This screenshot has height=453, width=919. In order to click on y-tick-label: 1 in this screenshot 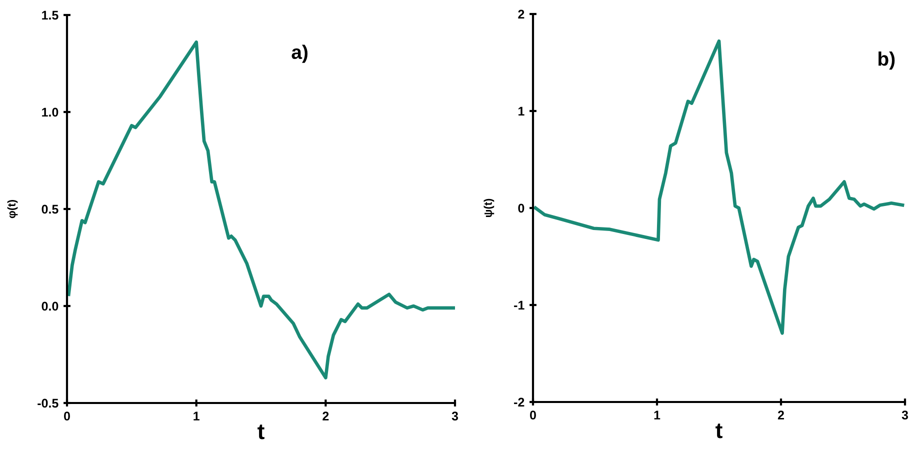, I will do `click(521, 111)`.